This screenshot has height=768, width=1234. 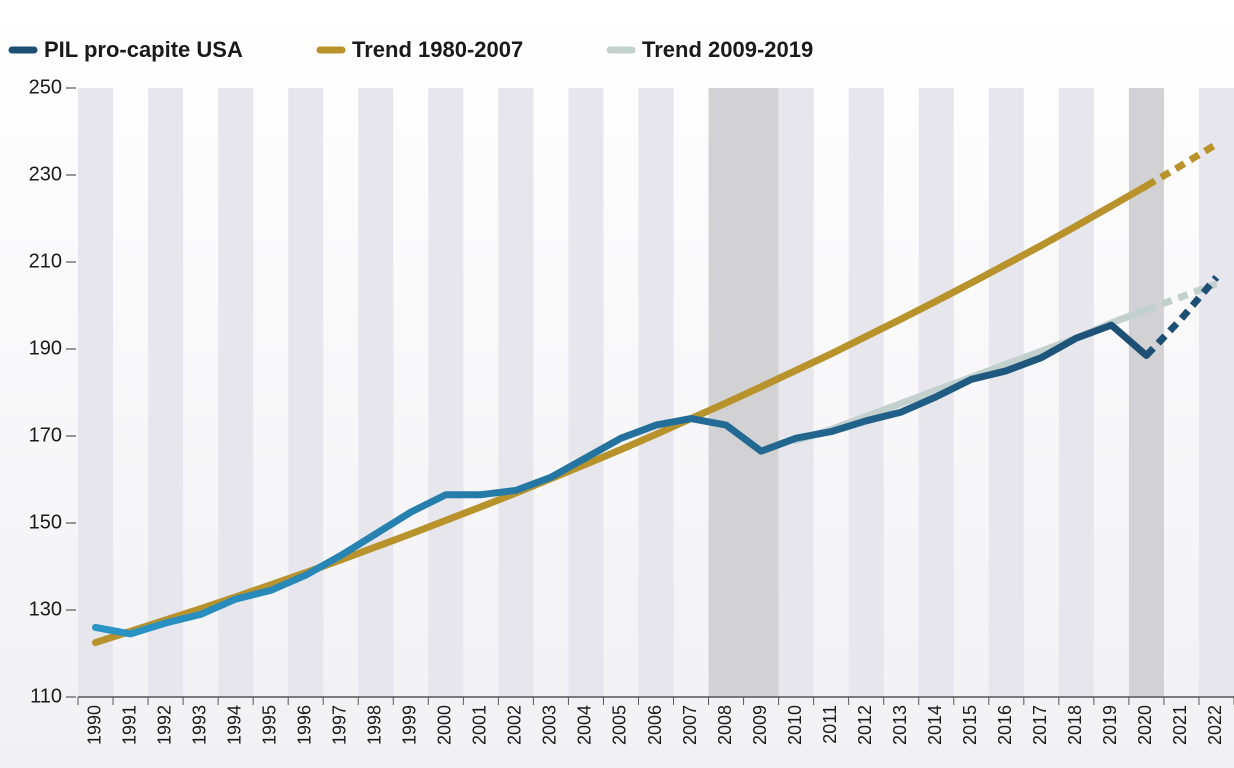 What do you see at coordinates (970, 725) in the screenshot?
I see `x-tick-label: 2015` at bounding box center [970, 725].